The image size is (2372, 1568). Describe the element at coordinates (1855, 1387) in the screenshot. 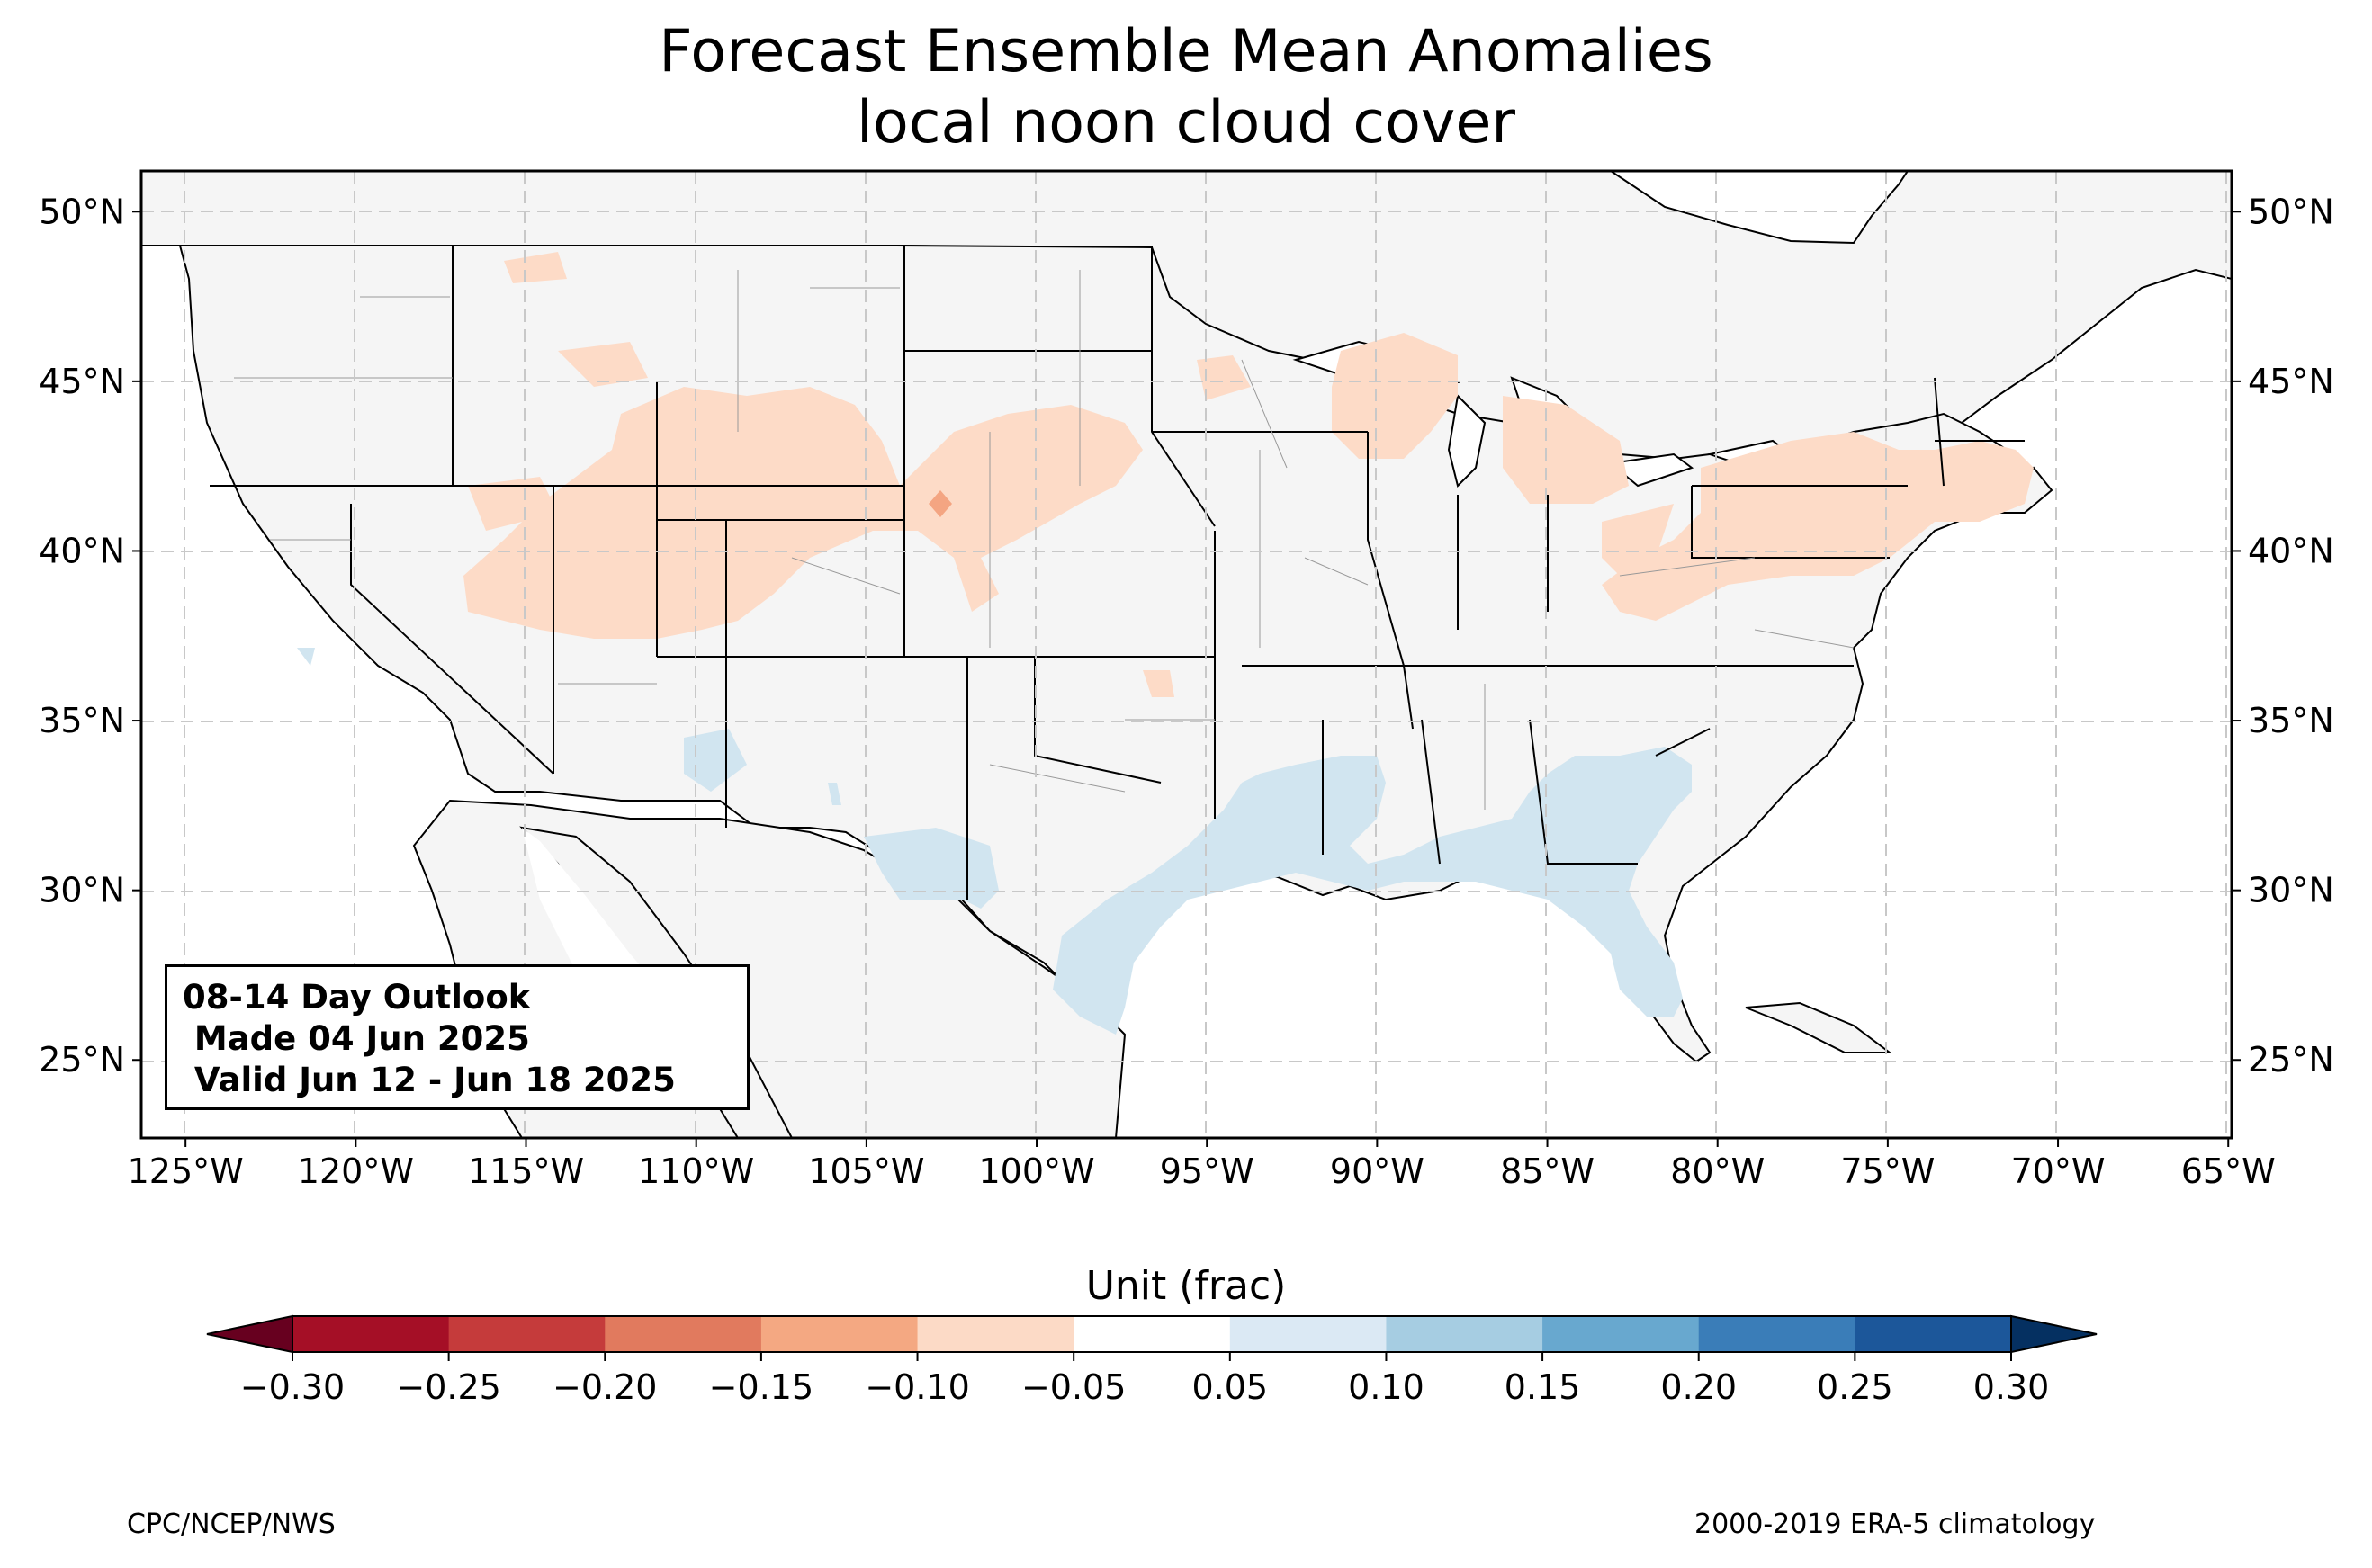

I see `colorbar-tick-label: 0.25` at that location.